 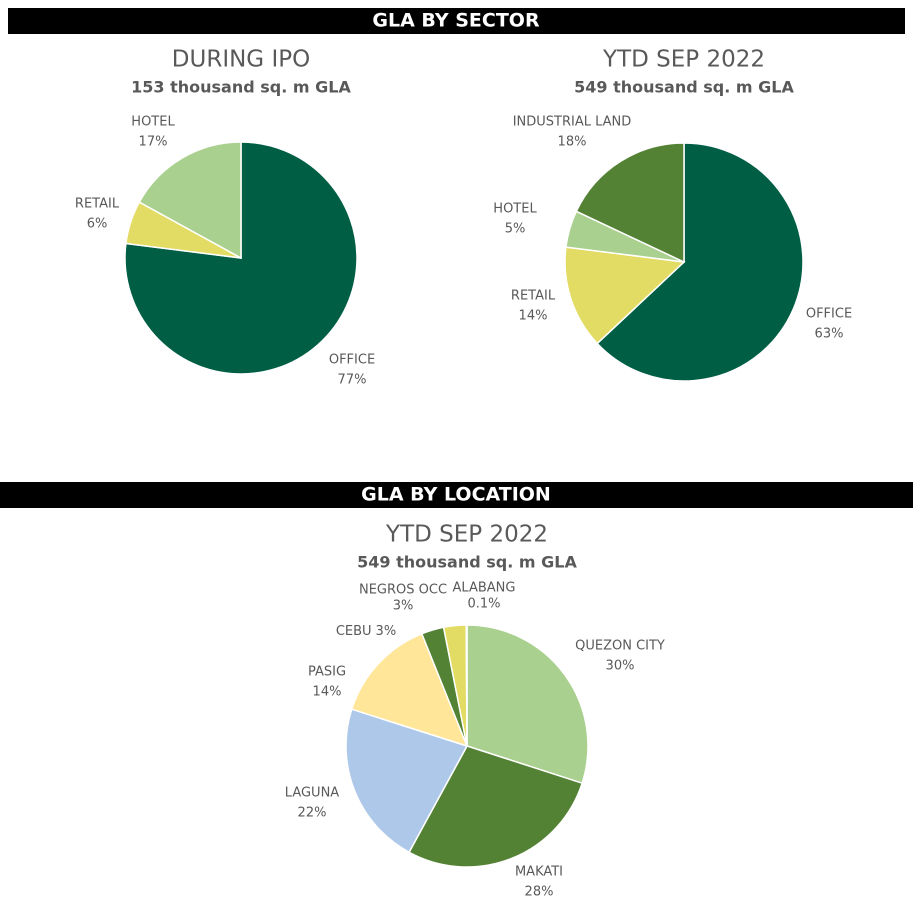 What do you see at coordinates (620, 666) in the screenshot?
I see `value-label: 30%` at bounding box center [620, 666].